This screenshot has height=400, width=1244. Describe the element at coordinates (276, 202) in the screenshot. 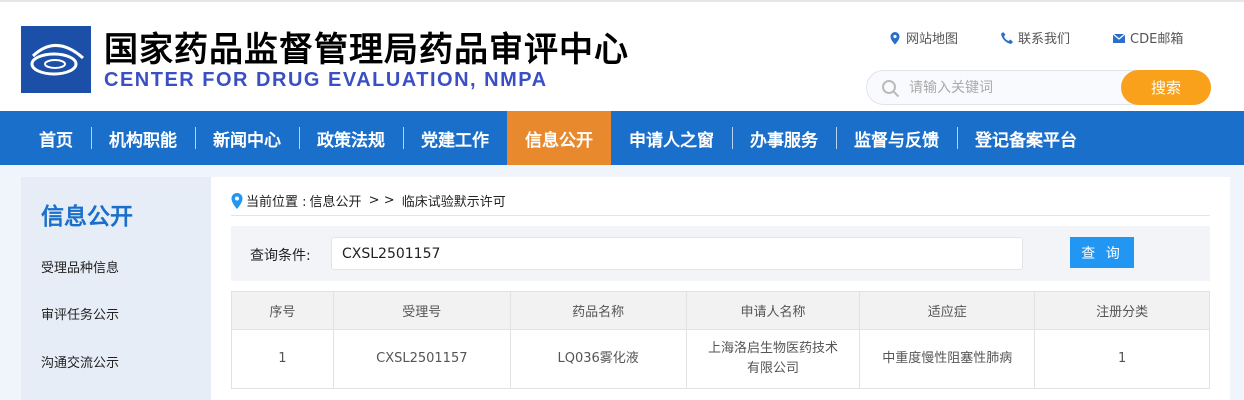

I see `breadcrumb-prefix: 当前位置 :` at that location.